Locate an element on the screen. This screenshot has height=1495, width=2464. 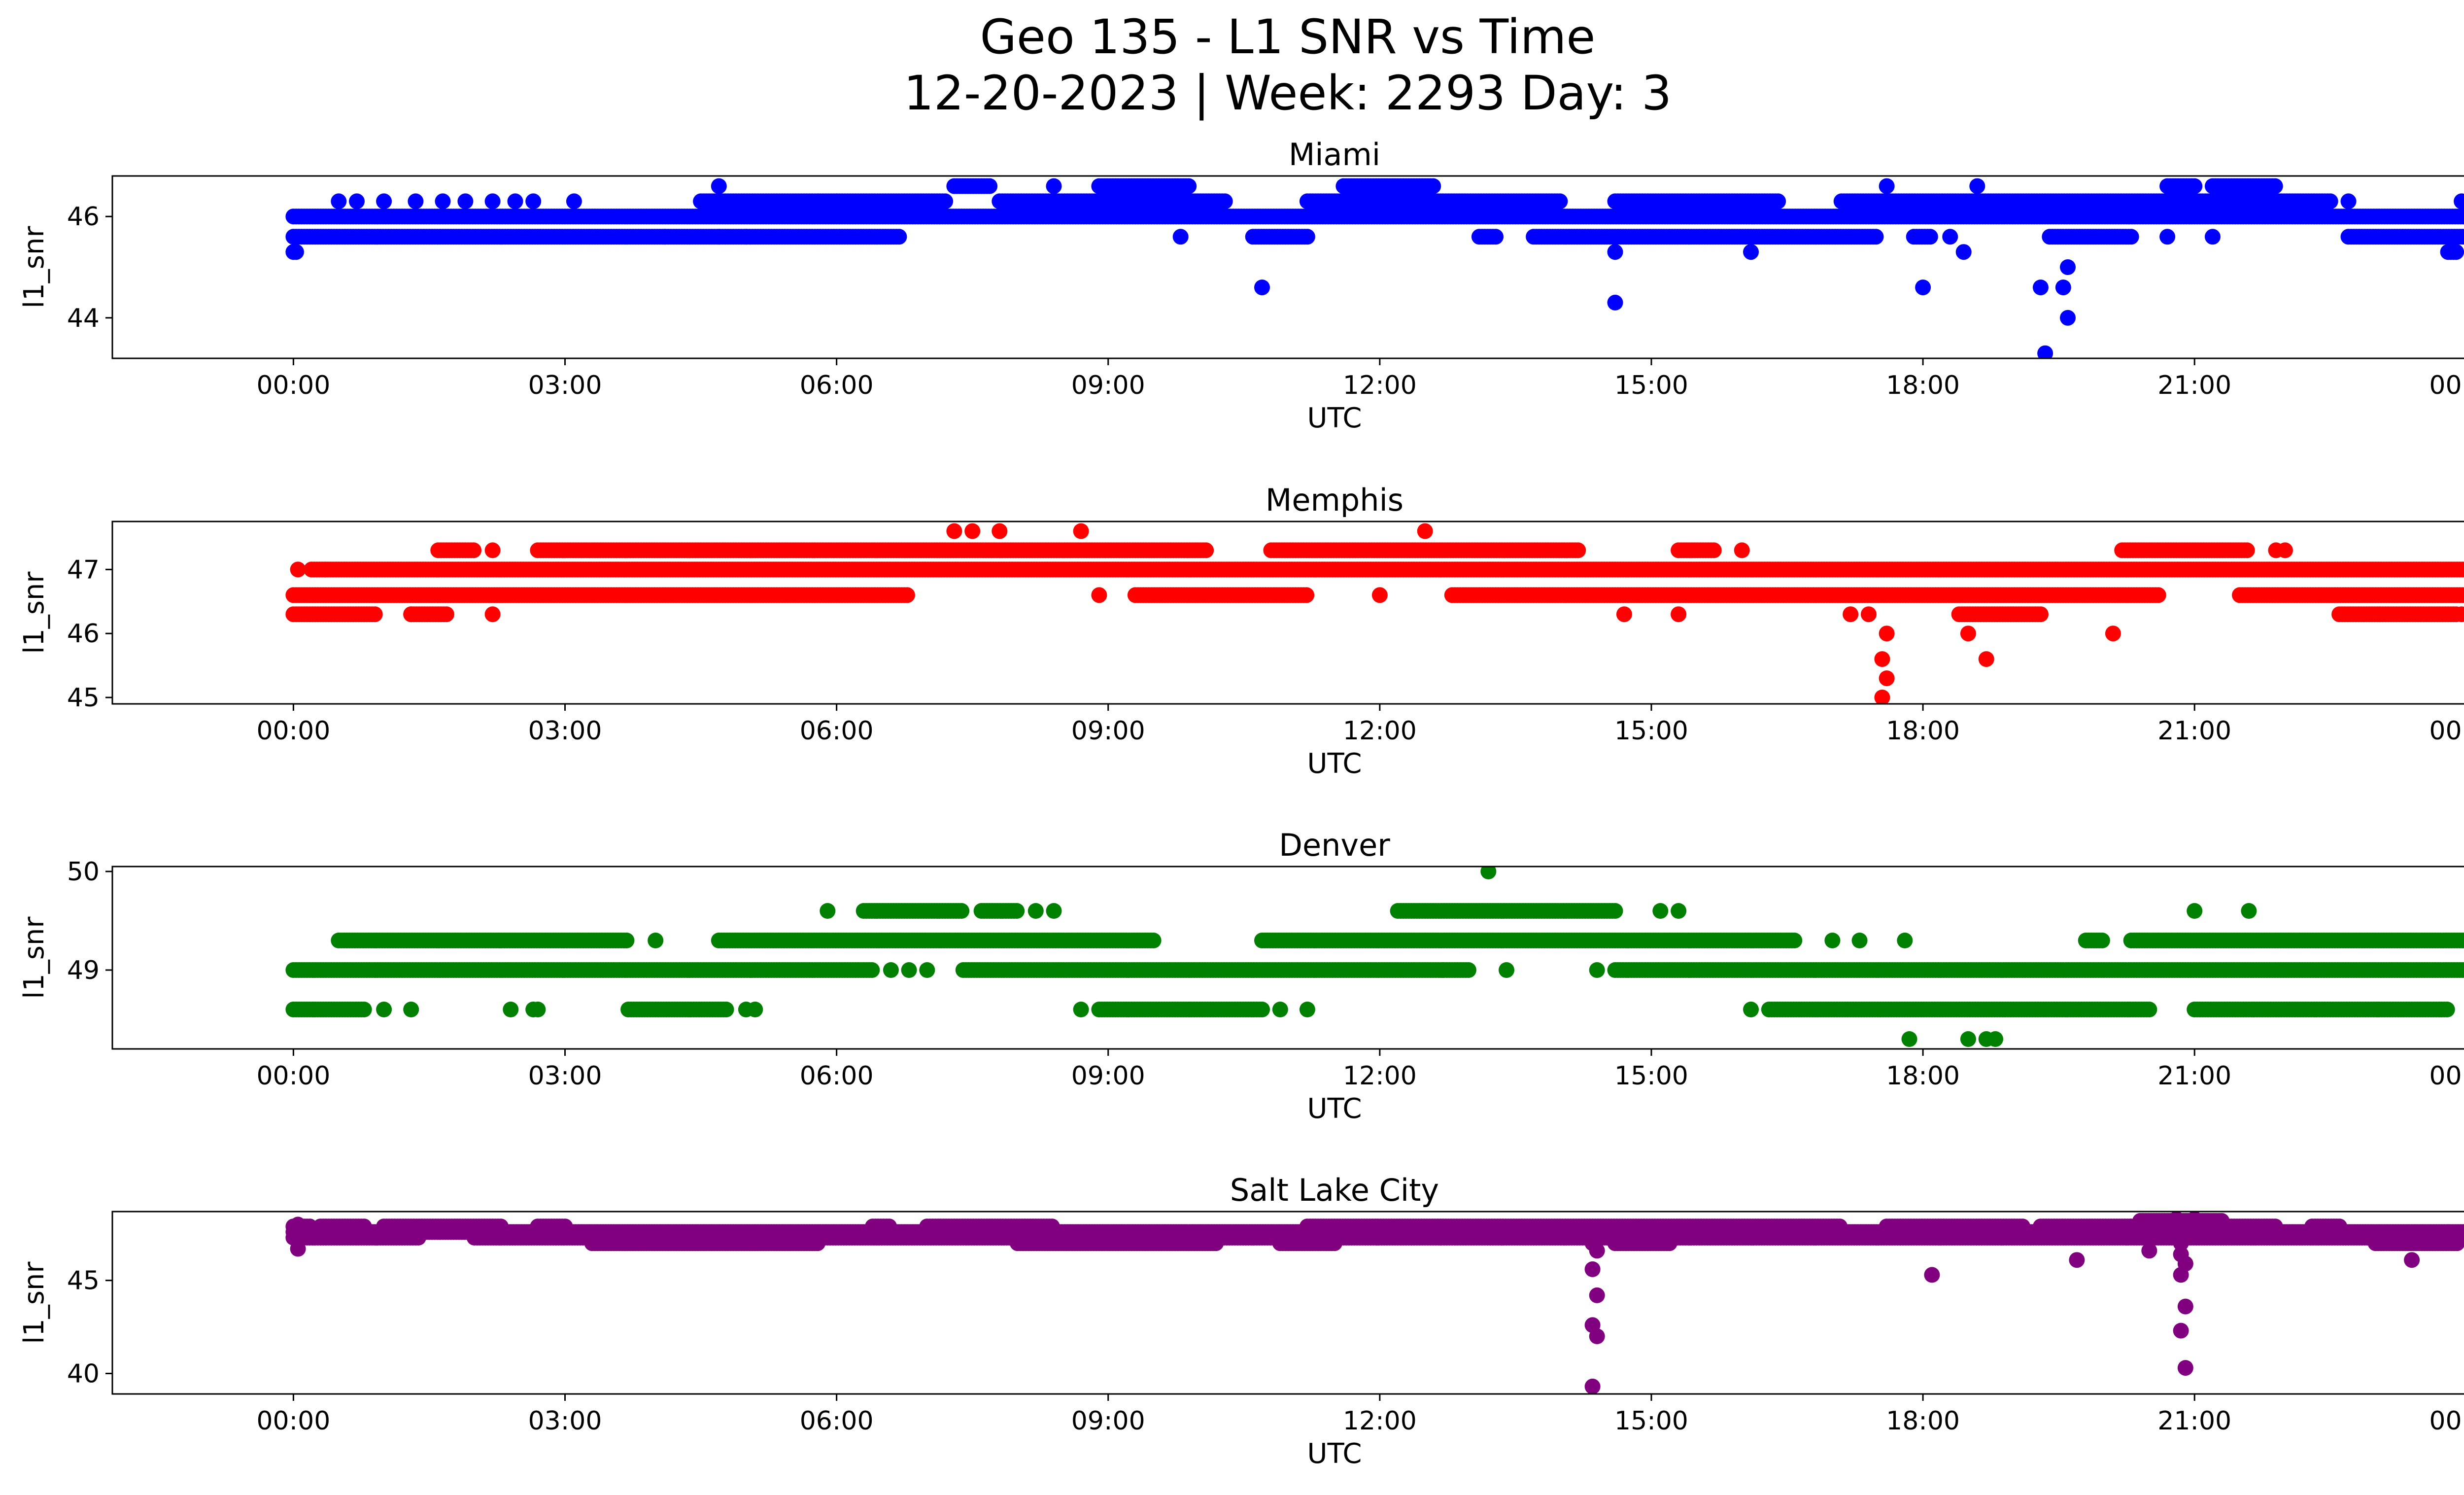
figure-title-line2: 12-20-2023 | Week: 2293 Day: 3 is located at coordinates (1288, 93).